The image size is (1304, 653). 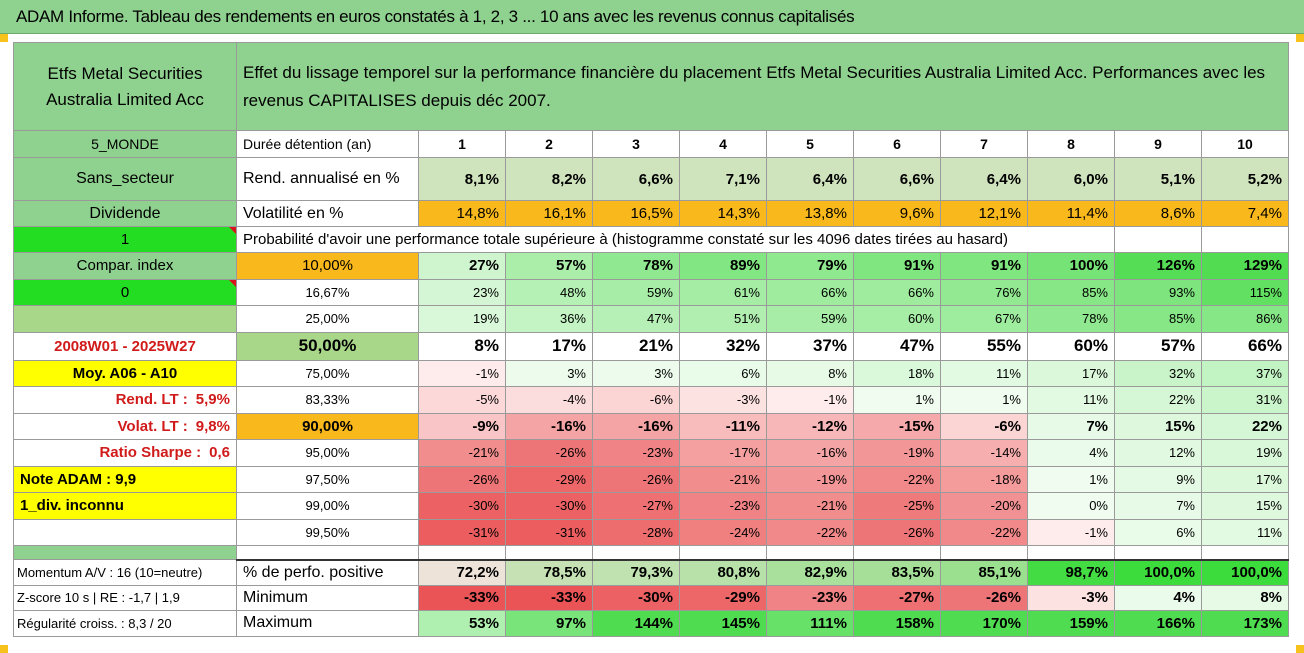 What do you see at coordinates (723, 623) in the screenshot?
I see `maximum-cell: 145%` at bounding box center [723, 623].